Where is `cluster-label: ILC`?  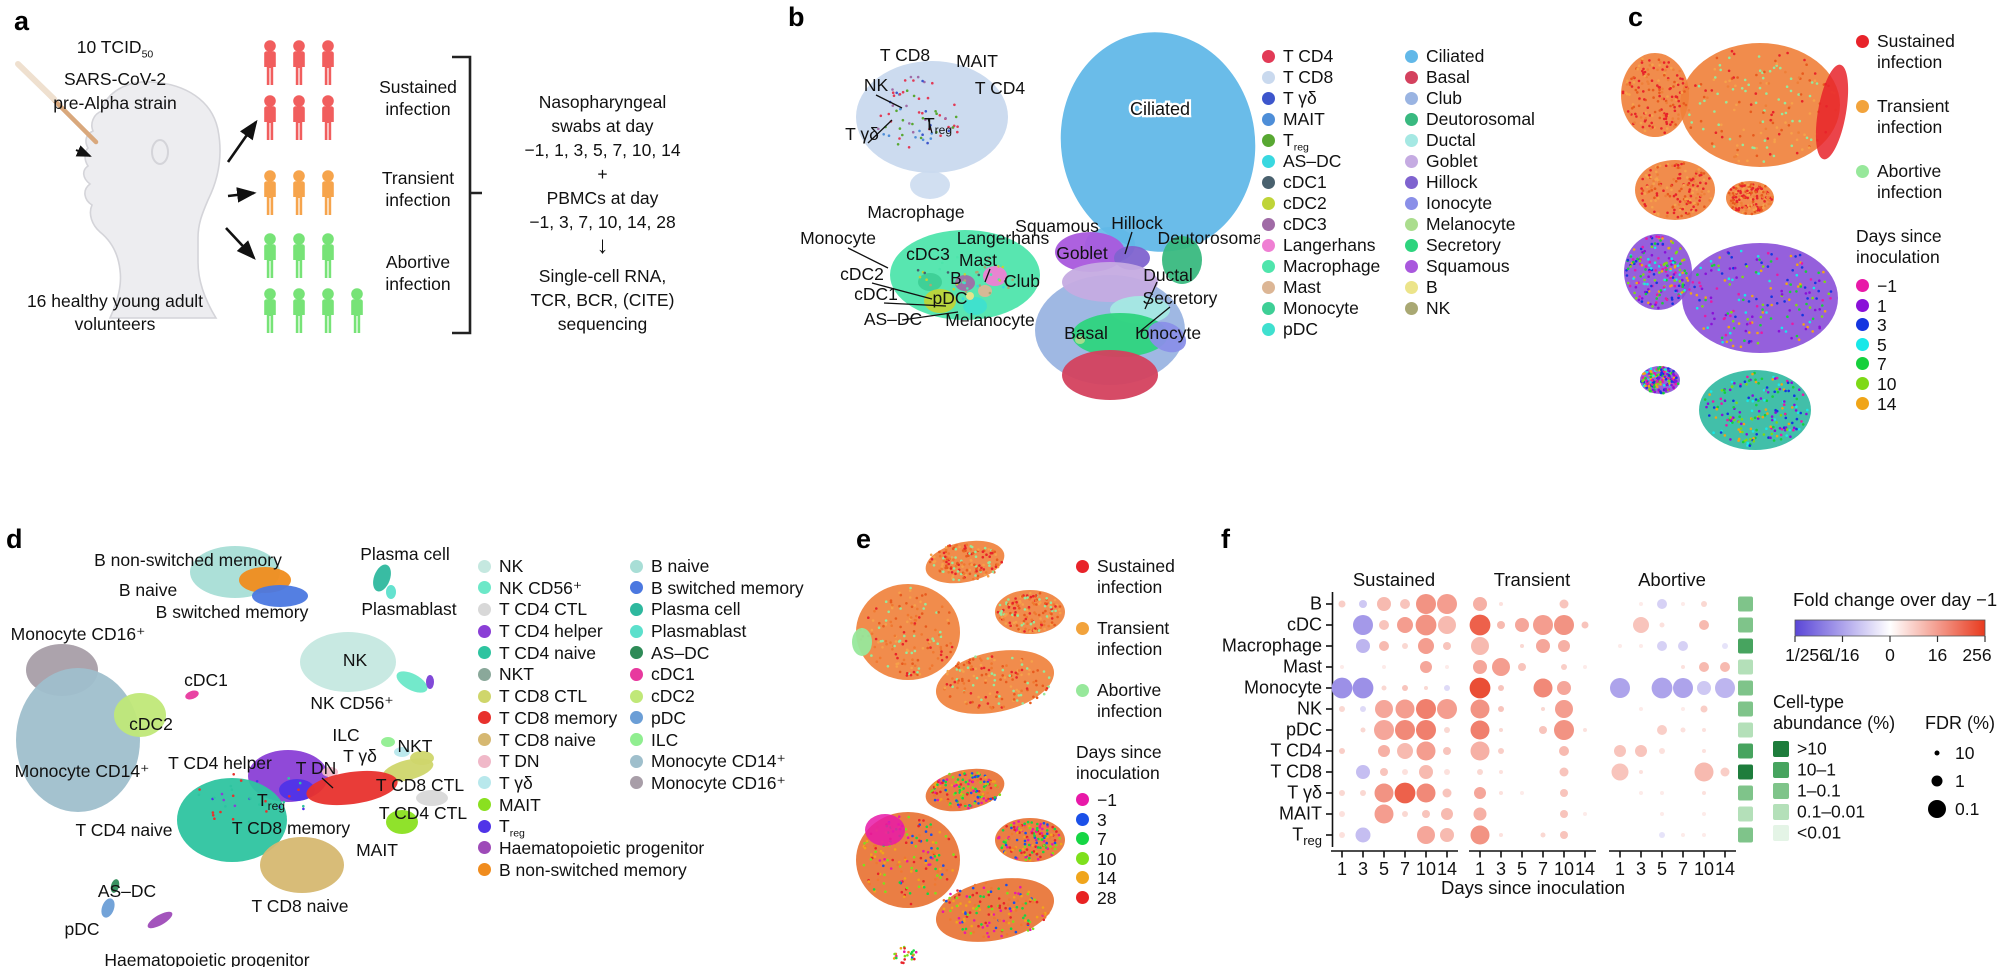
cluster-label: ILC is located at coordinates (345, 735).